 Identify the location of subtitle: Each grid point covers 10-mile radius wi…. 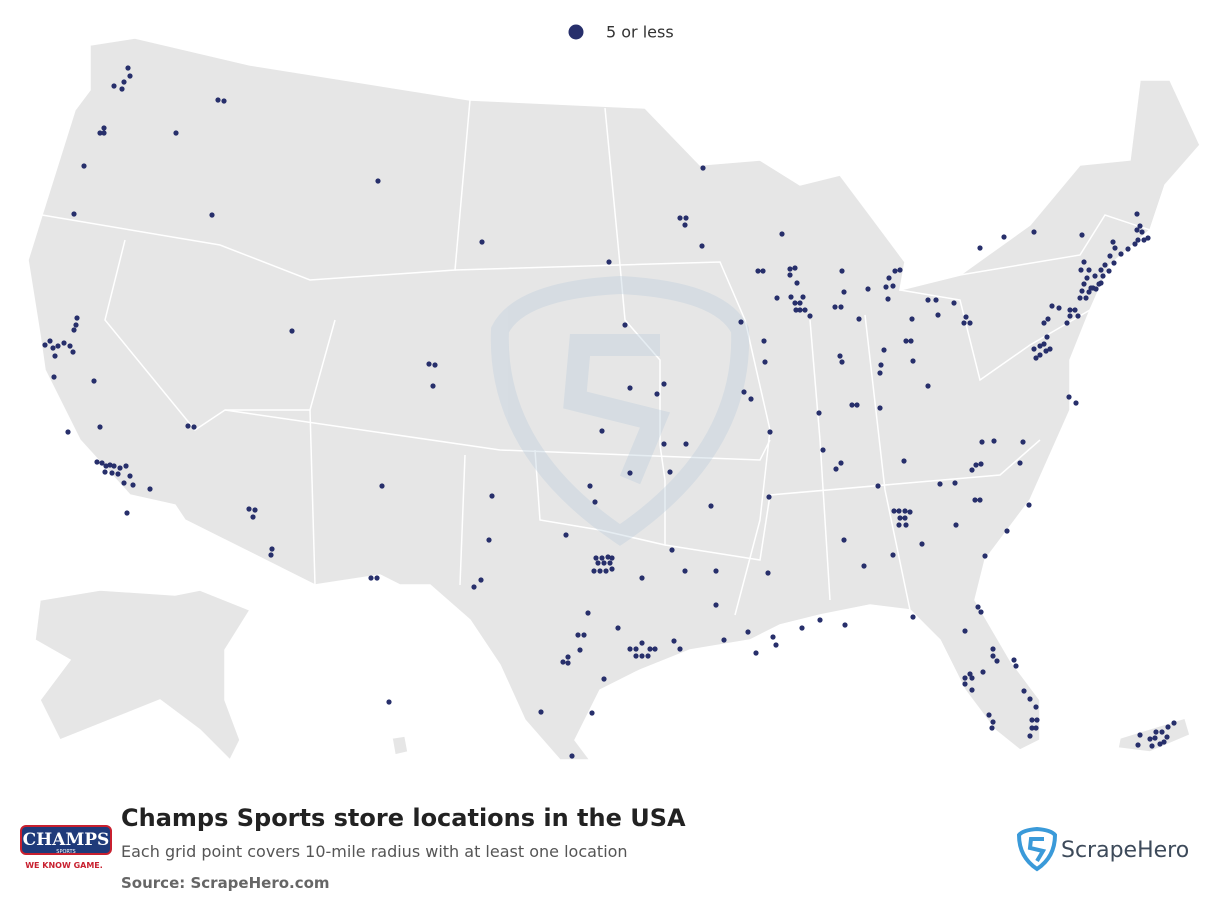
(374, 851).